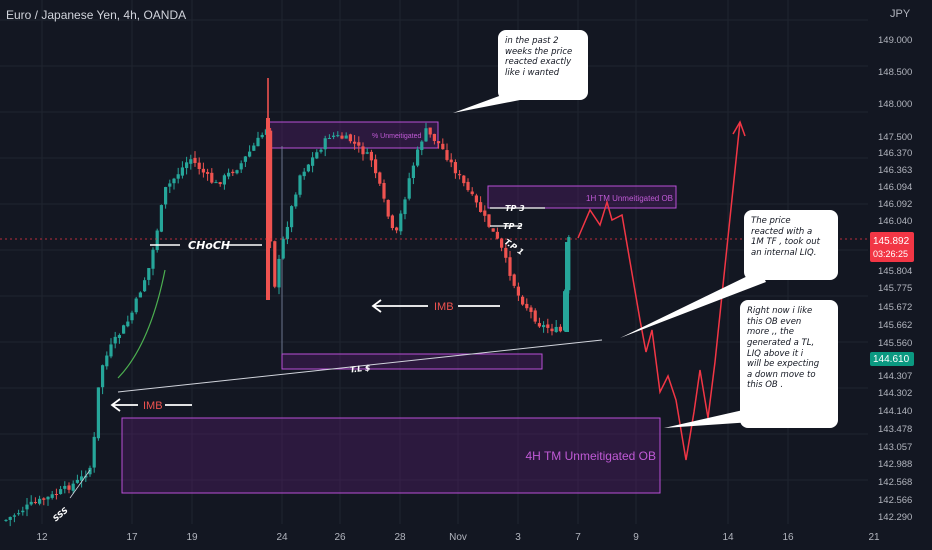 Image resolution: width=932 pixels, height=550 pixels. What do you see at coordinates (629, 198) in the screenshot?
I see `zone-1h-label: 1H TM Unmeitigated OB` at bounding box center [629, 198].